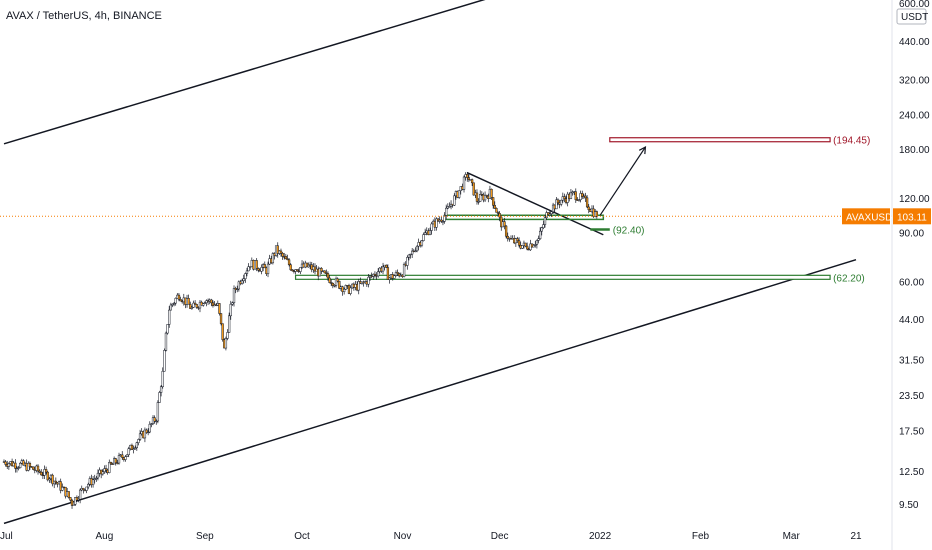 The image size is (932, 550). I want to click on y-tick-4: 120.00, so click(914, 199).